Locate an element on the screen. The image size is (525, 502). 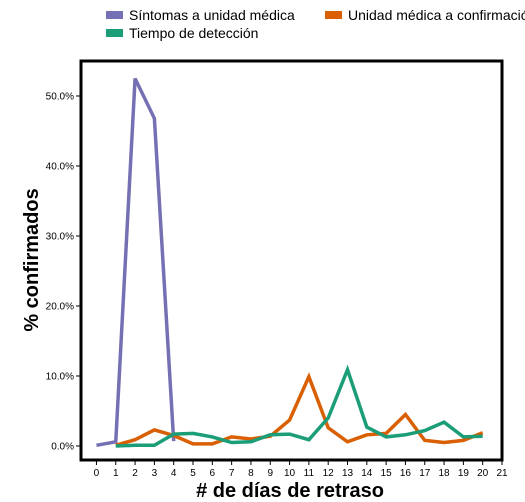
x-tick-label: 11 is located at coordinates (309, 473).